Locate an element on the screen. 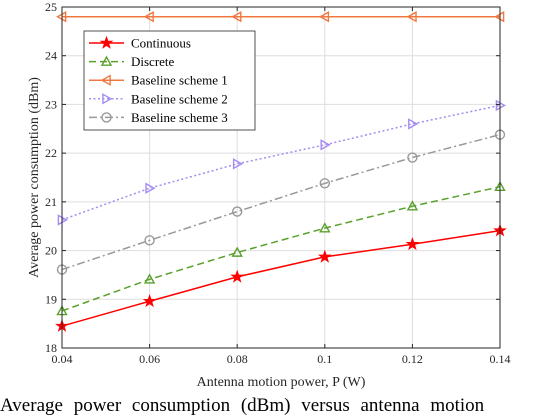  y-tick-label: 18 is located at coordinates (51, 348).